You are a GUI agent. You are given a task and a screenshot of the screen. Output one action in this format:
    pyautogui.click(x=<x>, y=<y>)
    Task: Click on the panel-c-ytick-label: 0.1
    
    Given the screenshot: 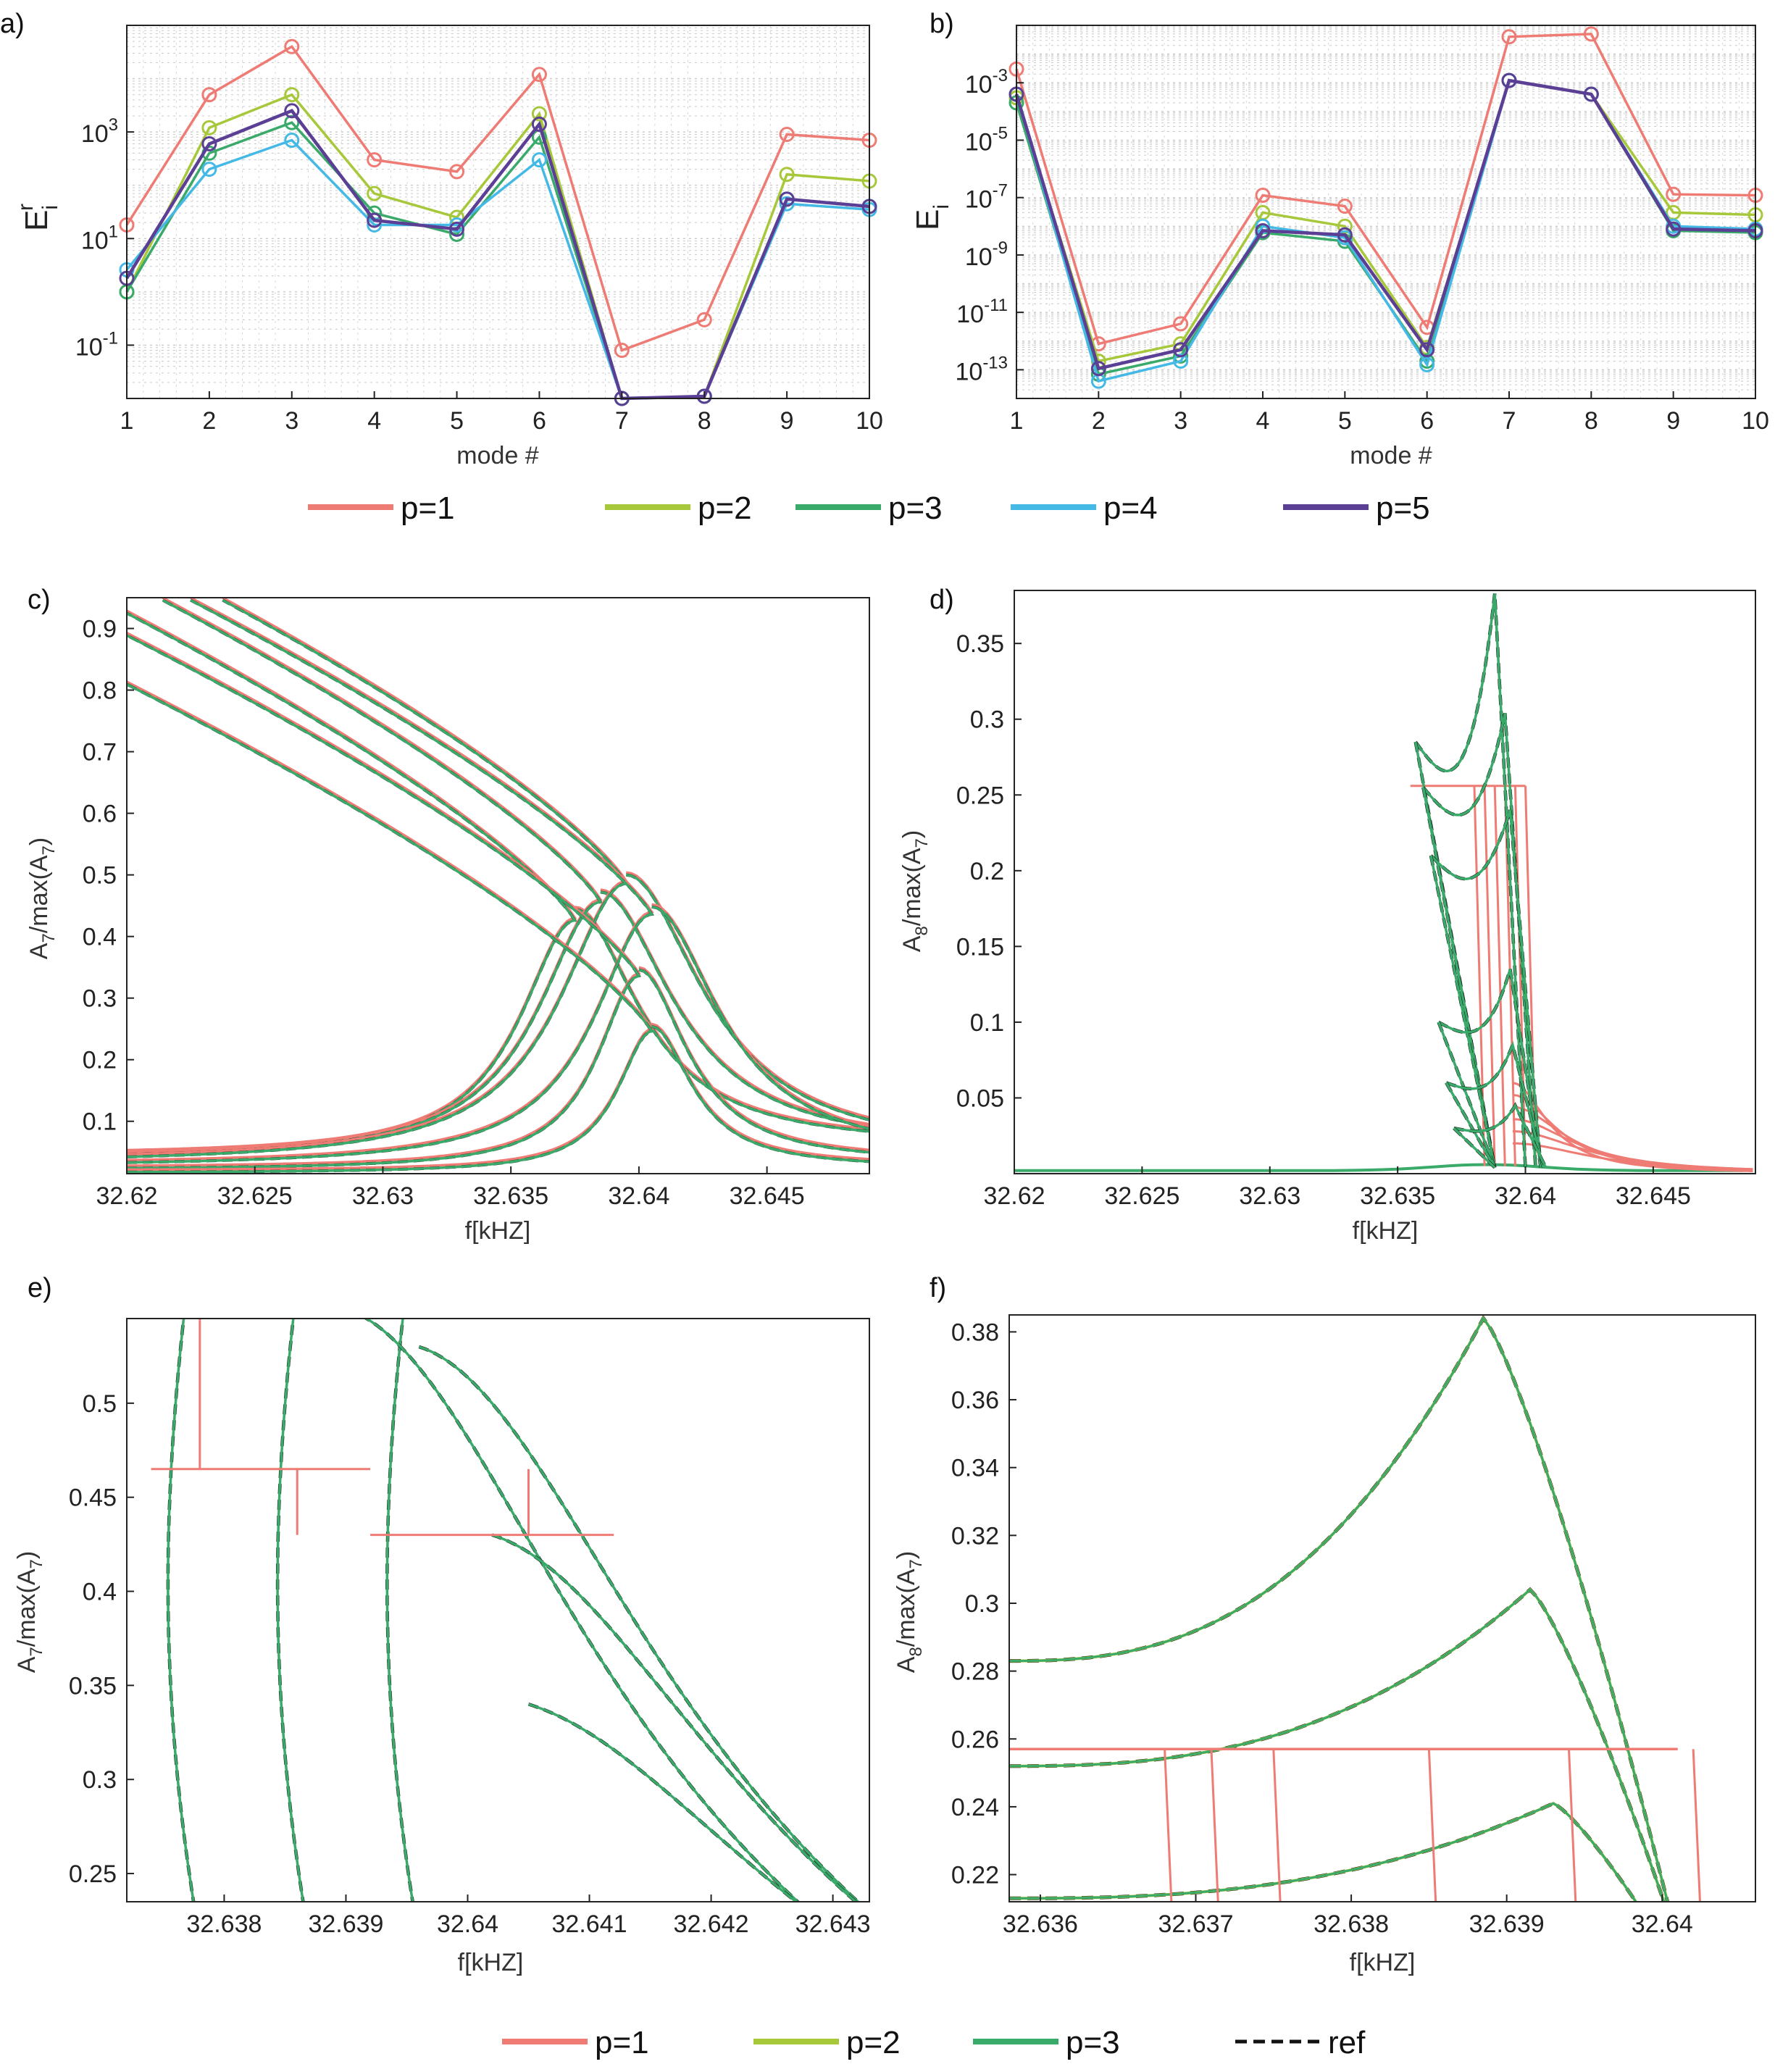 What is the action you would take?
    pyautogui.click(x=100, y=1122)
    